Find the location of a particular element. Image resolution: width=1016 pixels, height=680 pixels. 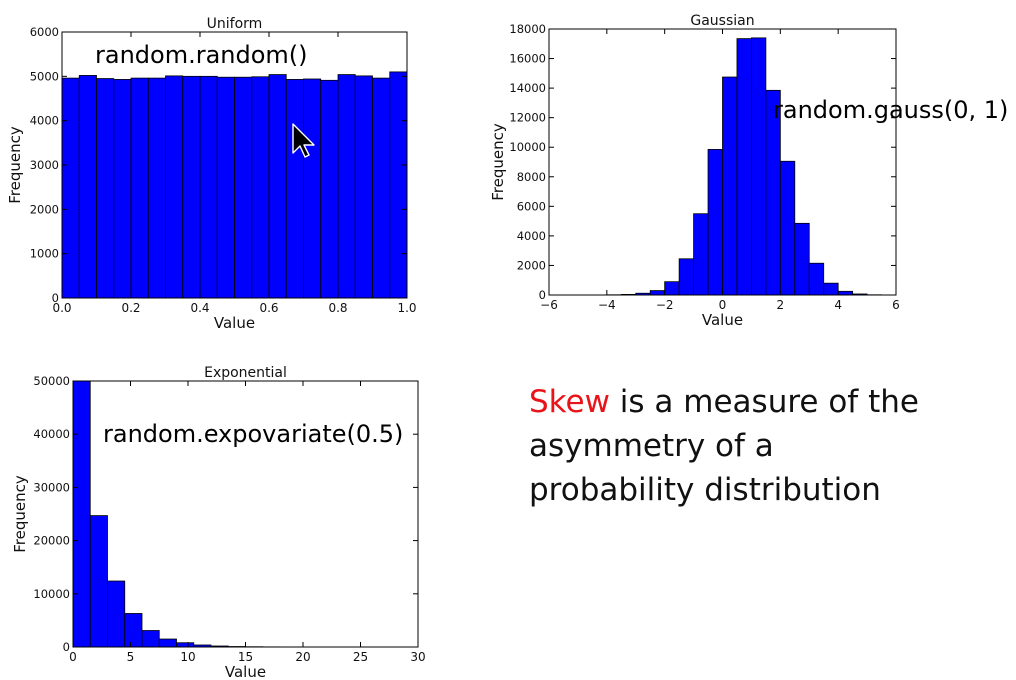

skew-line-1: Skew is a measure of the is located at coordinates (764, 402).